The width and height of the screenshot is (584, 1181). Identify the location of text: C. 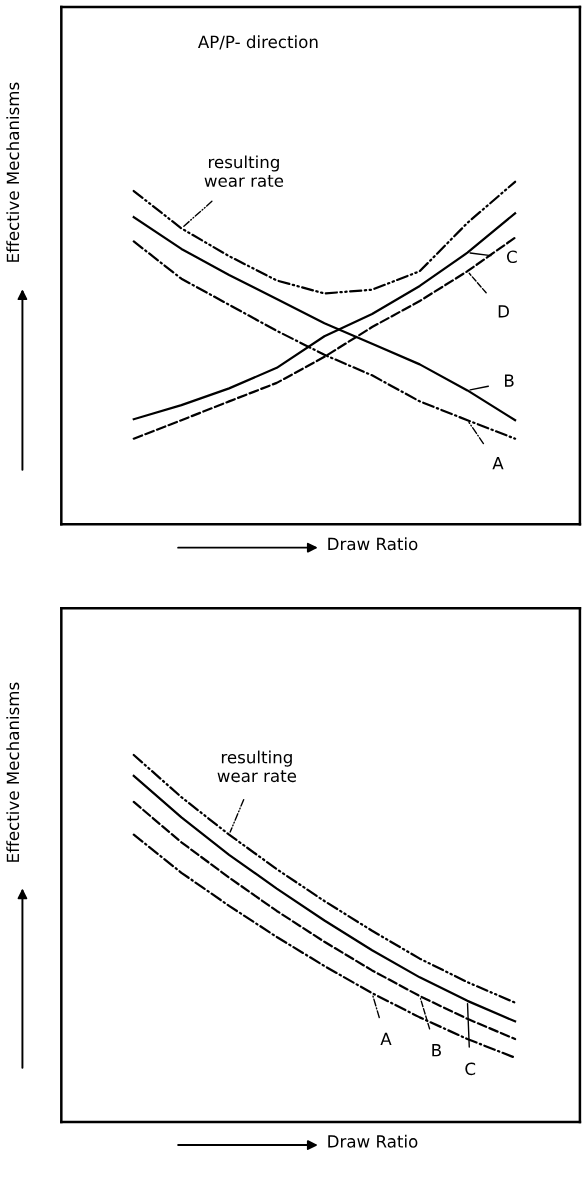
(470, 1069).